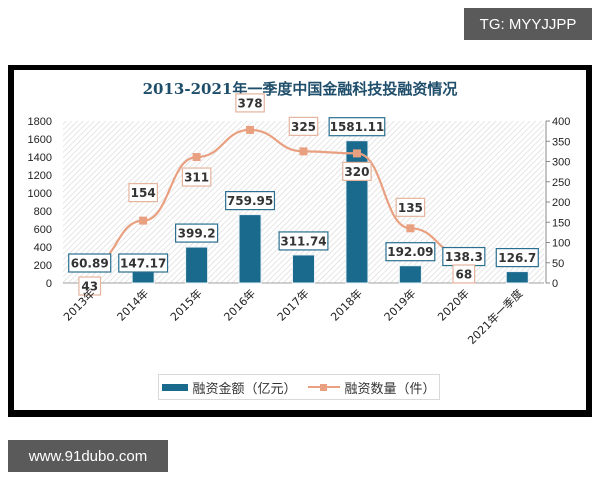  I want to click on x-axis-label: 2014年, so click(132, 304).